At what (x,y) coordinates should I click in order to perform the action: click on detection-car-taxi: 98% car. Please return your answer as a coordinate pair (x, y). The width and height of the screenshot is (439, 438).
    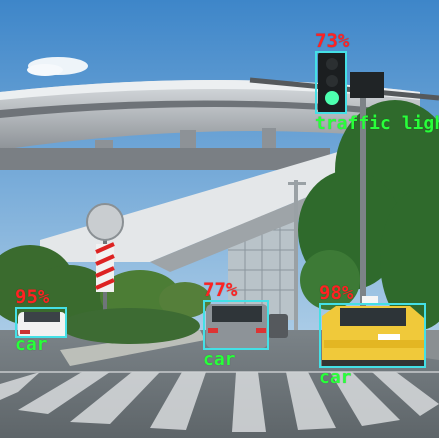
    Looking at the image, I should click on (372, 335).